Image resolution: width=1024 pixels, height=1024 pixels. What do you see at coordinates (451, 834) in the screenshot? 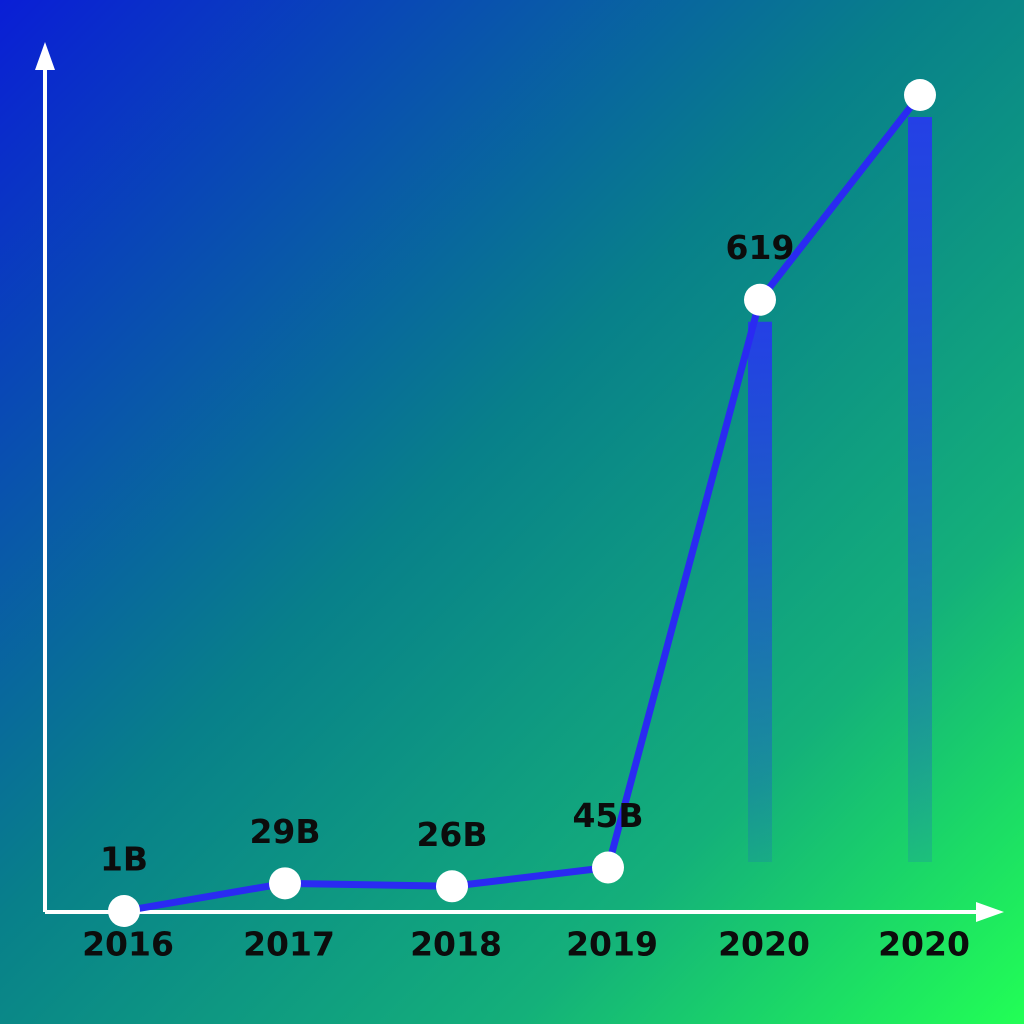
I see `value-label: 26B` at bounding box center [451, 834].